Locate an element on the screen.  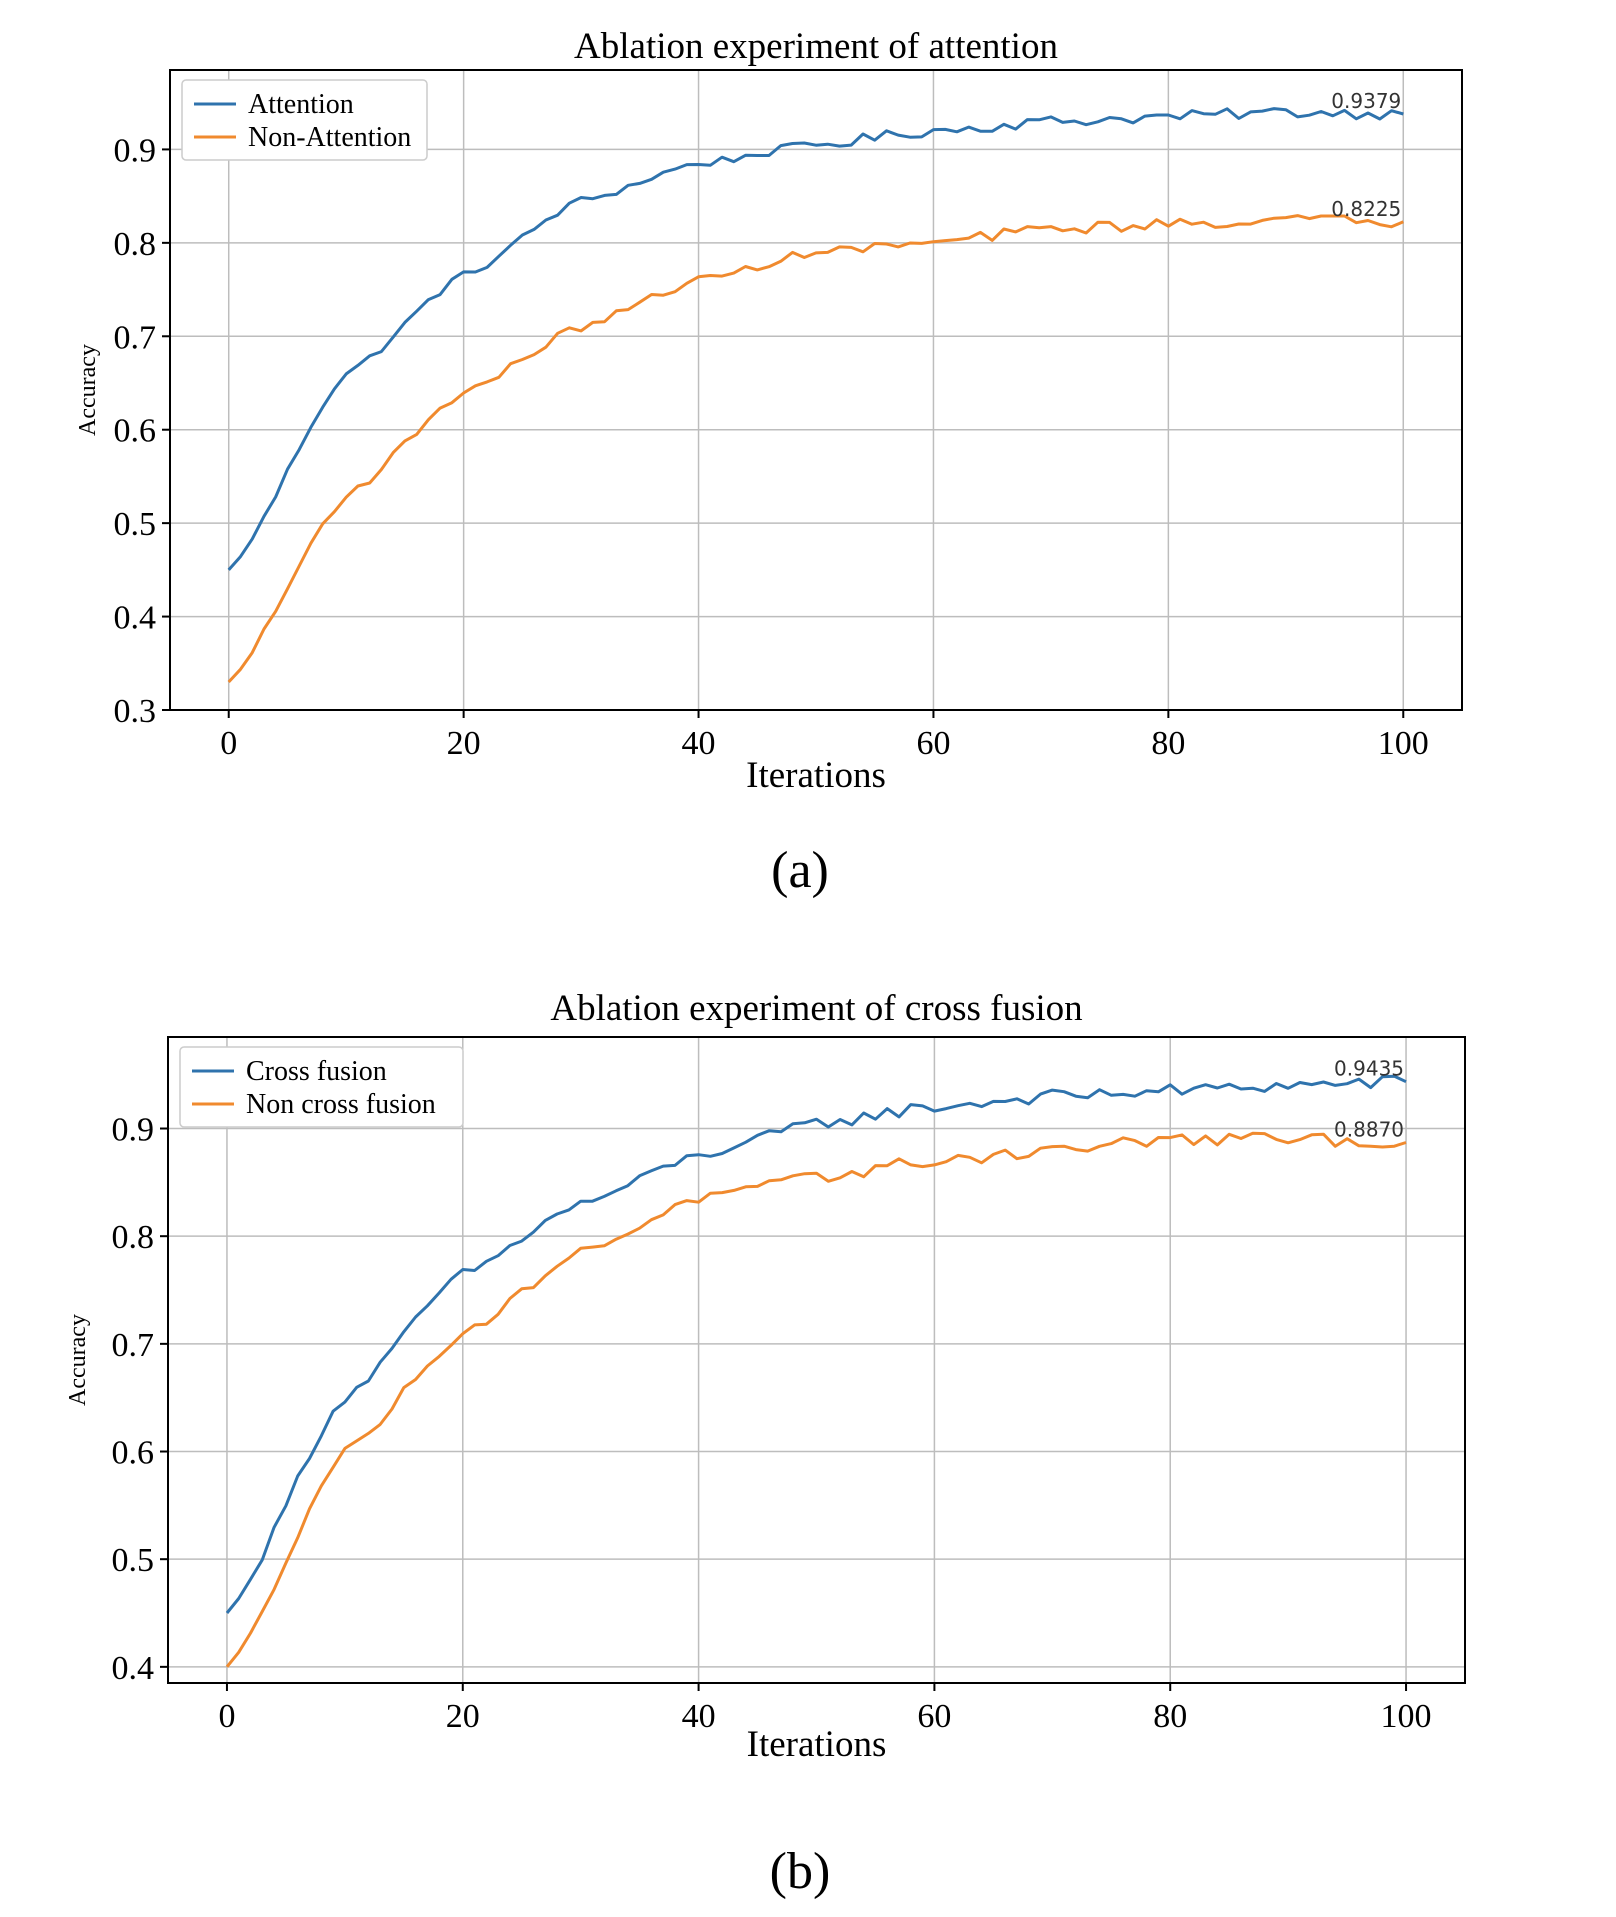
chart-title: Ablation experiment of attention is located at coordinates (816, 46).